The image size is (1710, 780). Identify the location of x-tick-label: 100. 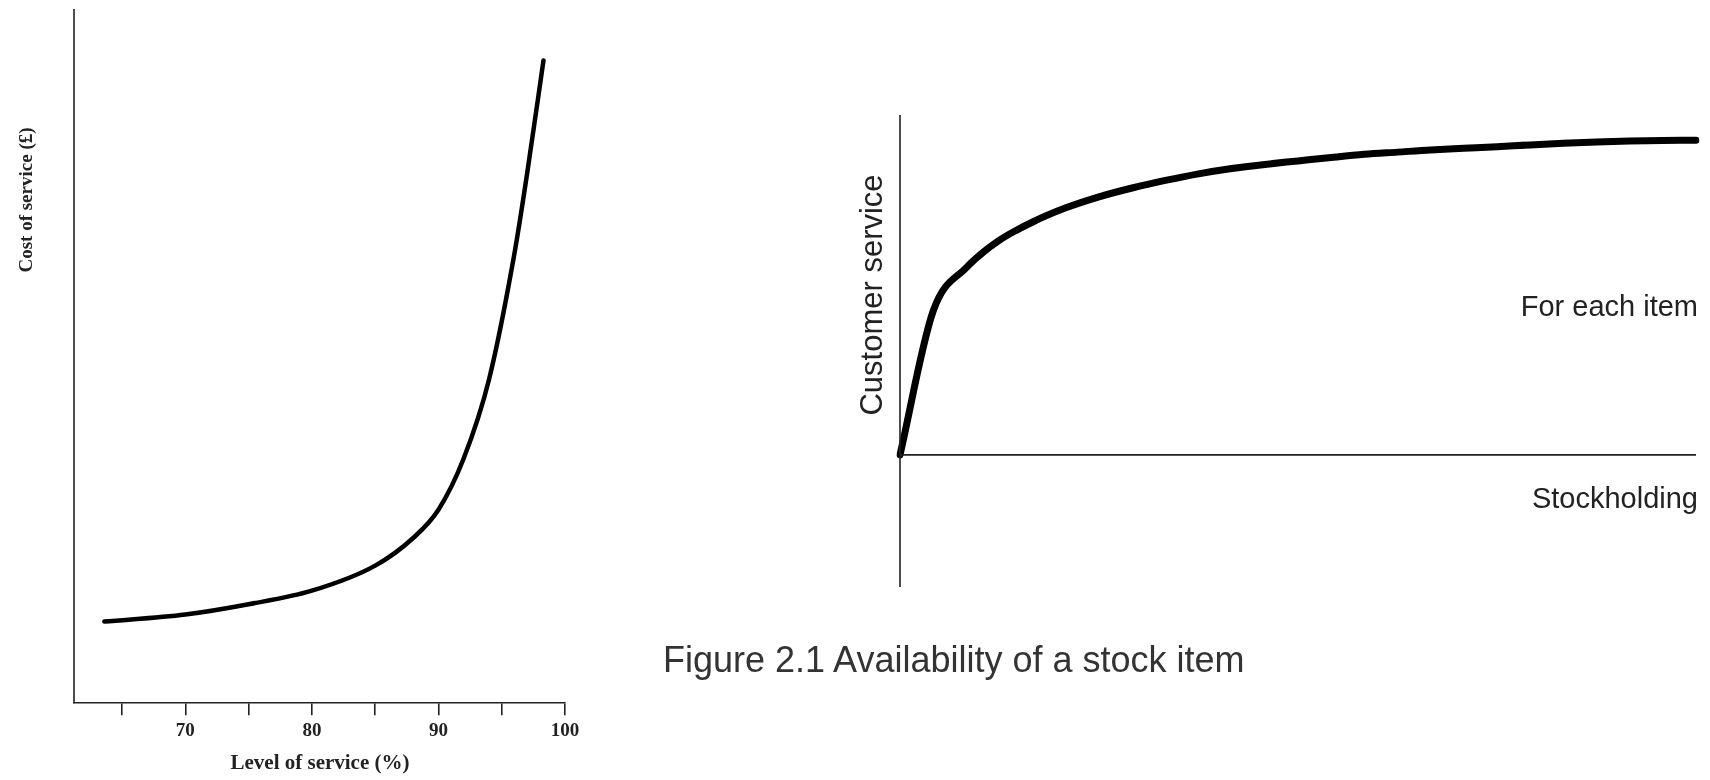
(565, 729).